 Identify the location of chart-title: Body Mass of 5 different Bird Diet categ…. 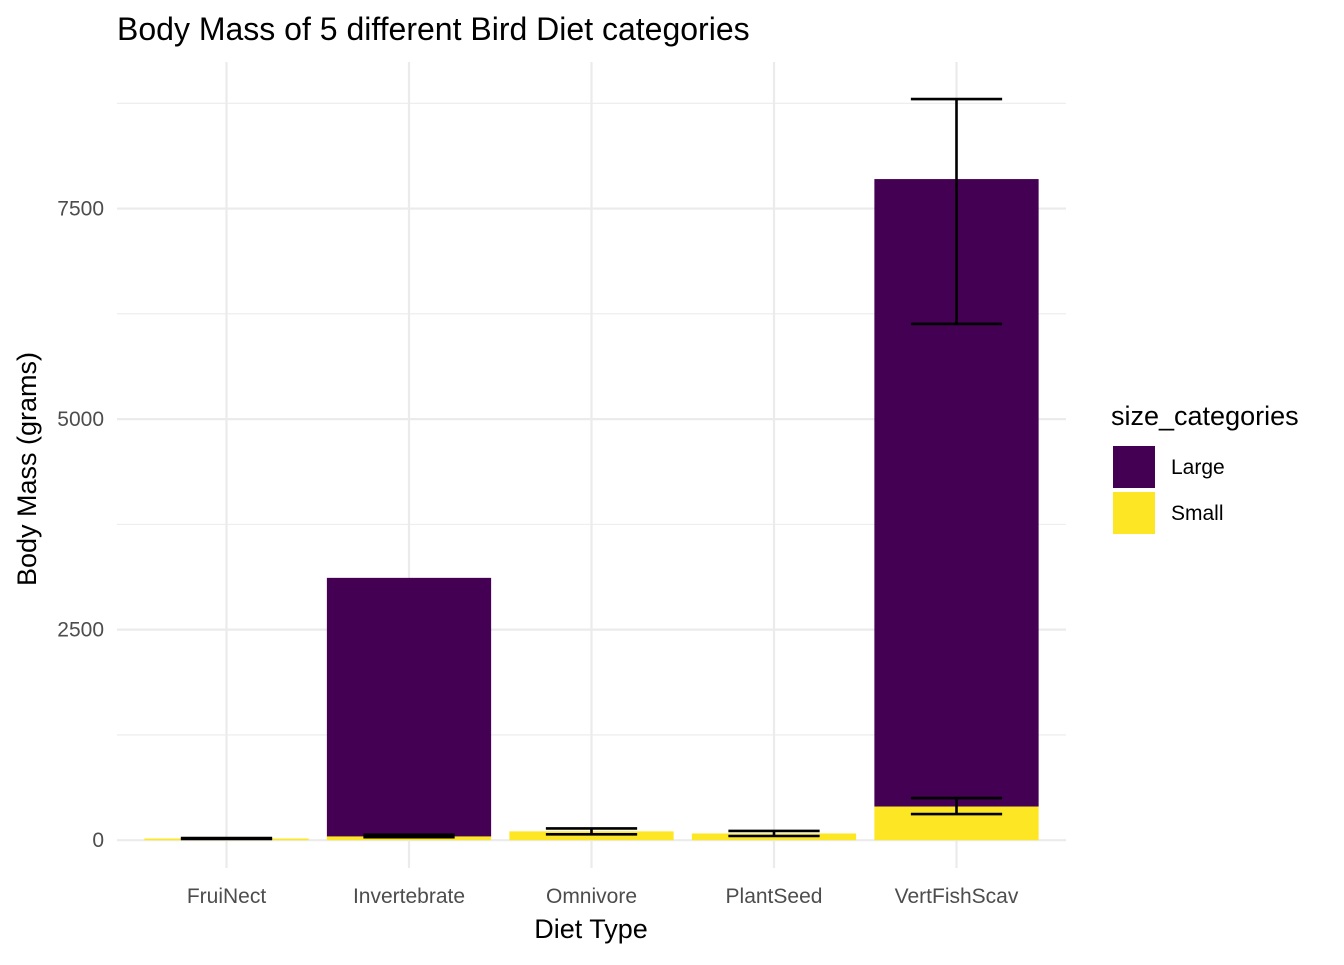
(433, 29).